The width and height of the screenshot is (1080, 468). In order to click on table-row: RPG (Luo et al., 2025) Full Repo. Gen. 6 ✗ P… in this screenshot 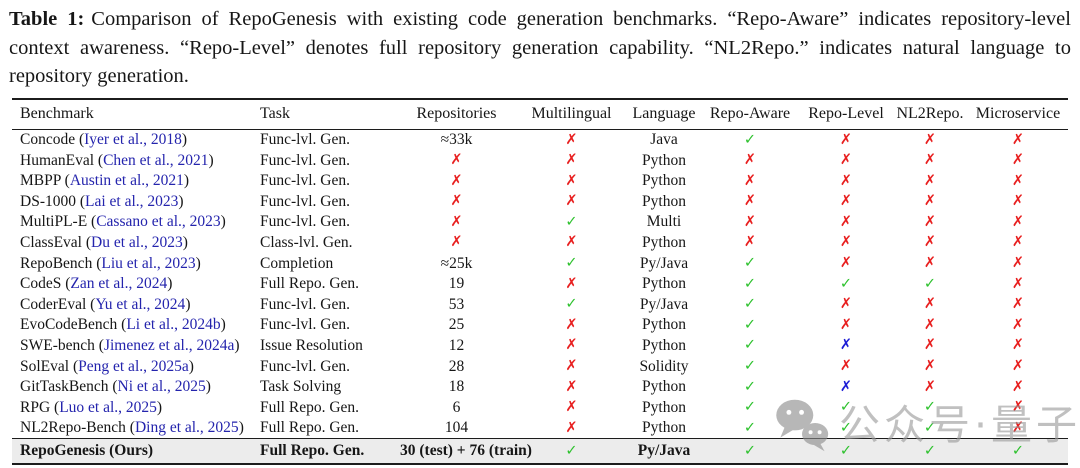, I will do `click(540, 407)`.